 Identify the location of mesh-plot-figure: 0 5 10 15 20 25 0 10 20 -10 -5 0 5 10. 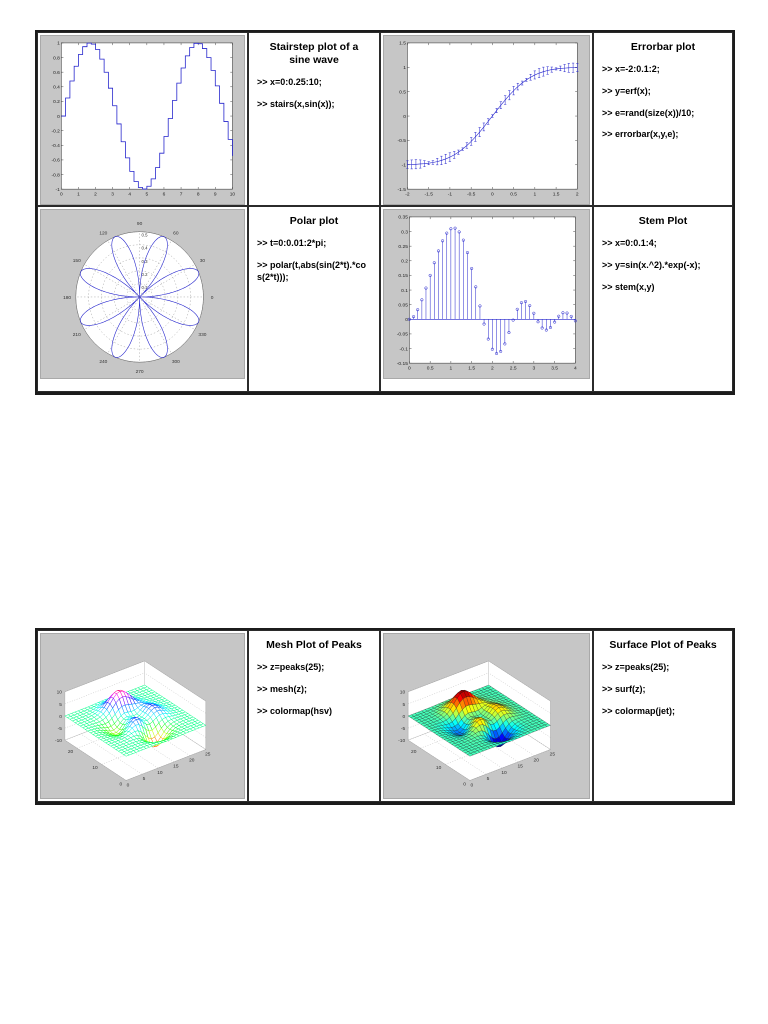
(142, 716).